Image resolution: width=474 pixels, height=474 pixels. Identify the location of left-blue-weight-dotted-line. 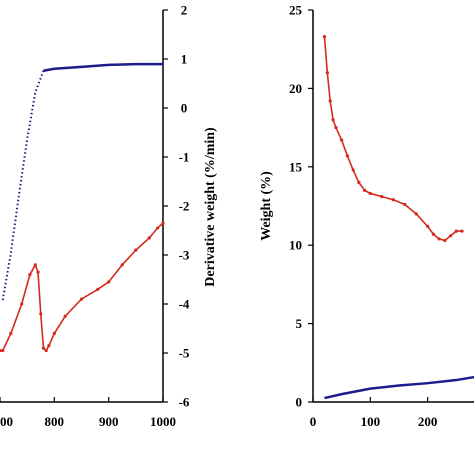
(23, 185).